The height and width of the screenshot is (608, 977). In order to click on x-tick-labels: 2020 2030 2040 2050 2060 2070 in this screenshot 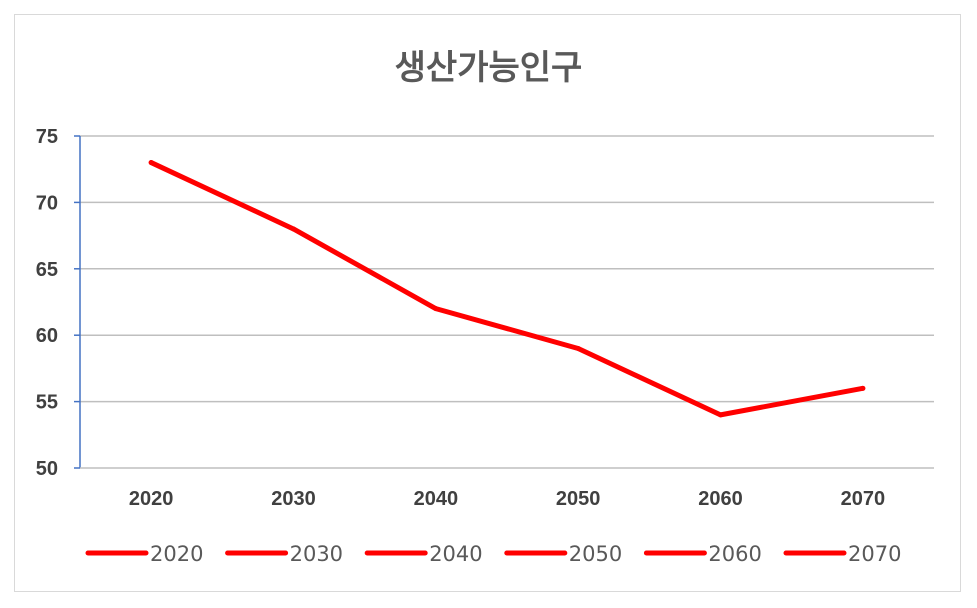, I will do `click(507, 499)`.